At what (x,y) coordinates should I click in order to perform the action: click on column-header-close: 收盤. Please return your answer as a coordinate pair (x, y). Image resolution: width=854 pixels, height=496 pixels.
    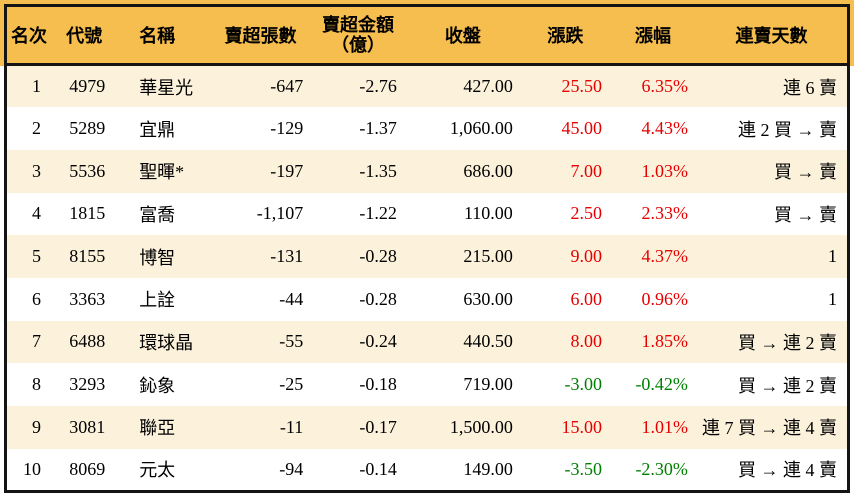
    Looking at the image, I should click on (462, 35).